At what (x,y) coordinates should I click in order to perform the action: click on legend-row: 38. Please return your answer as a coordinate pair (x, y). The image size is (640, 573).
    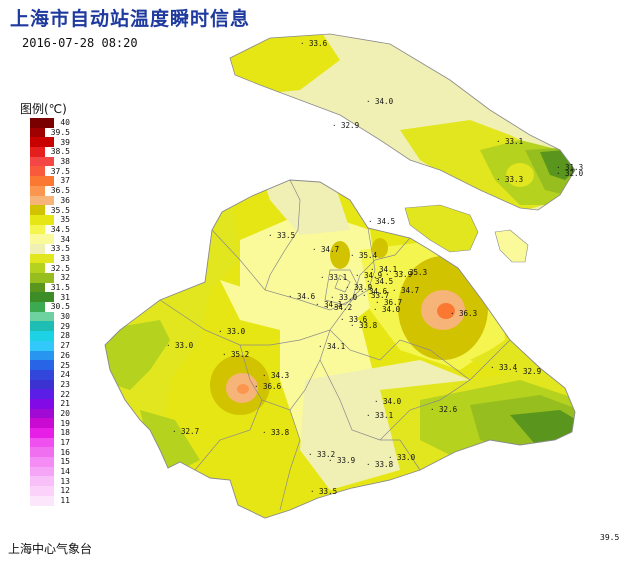
    Looking at the image, I should click on (50, 161).